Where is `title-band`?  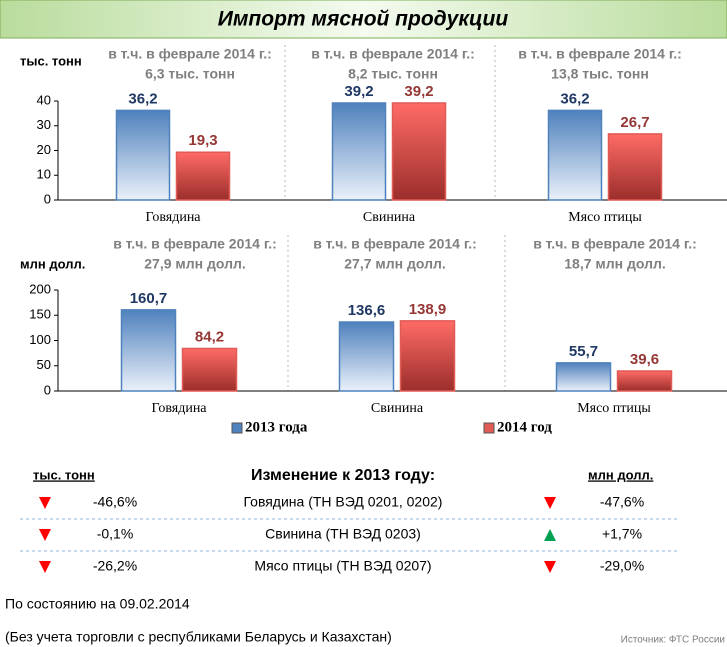 title-band is located at coordinates (363, 19).